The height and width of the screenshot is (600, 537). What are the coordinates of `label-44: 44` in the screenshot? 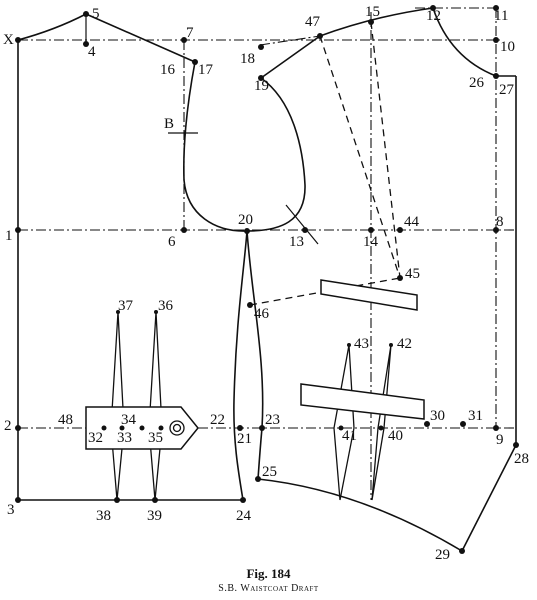 It's located at (412, 222).